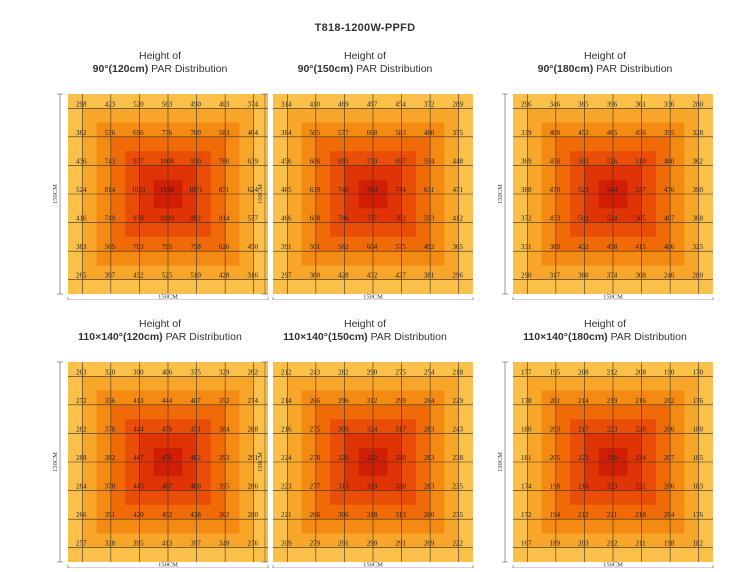 This screenshot has width=730, height=572. What do you see at coordinates (252, 401) in the screenshot?
I see `ppfd-value: 274` at bounding box center [252, 401].